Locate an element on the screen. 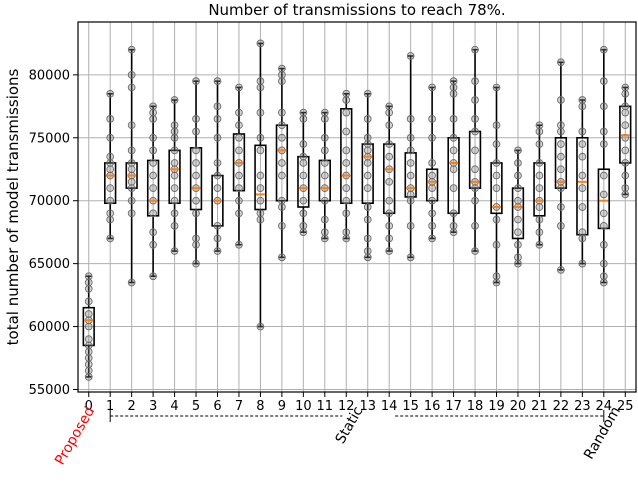 The height and width of the screenshot is (483, 638). y-tick-label: 80000 is located at coordinates (49, 75).